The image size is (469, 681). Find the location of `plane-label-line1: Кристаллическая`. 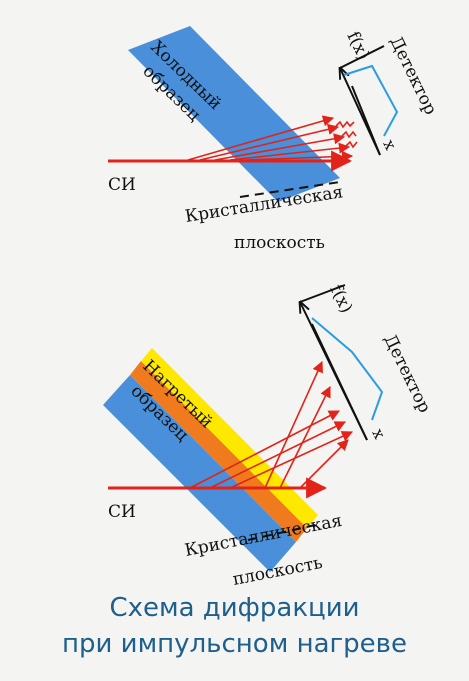

plane-label-line1: Кристаллическая is located at coordinates (264, 204).